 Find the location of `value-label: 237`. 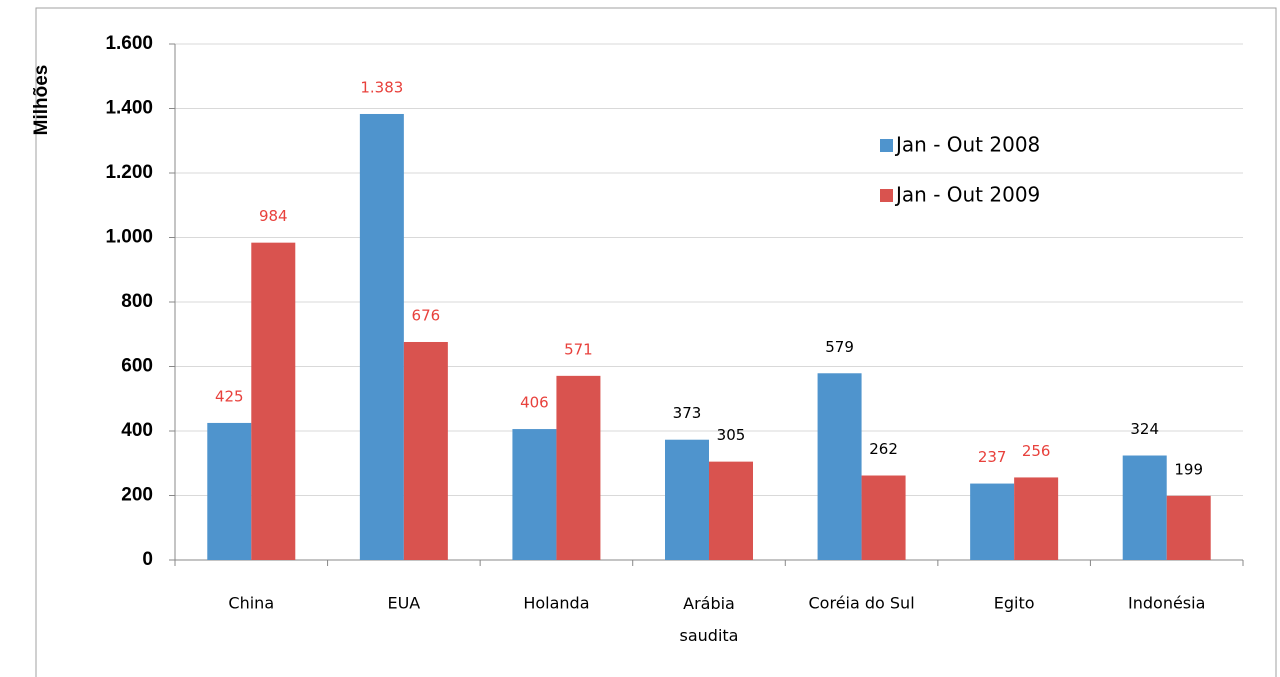

value-label: 237 is located at coordinates (992, 457).